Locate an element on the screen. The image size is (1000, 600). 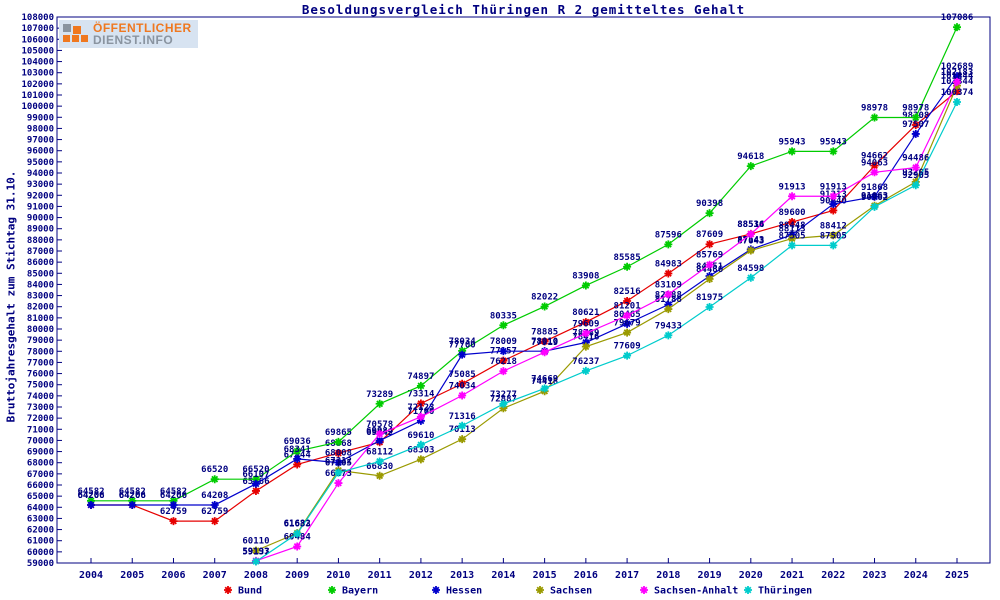
point-label-bund: 80621 is located at coordinates (585, 313).